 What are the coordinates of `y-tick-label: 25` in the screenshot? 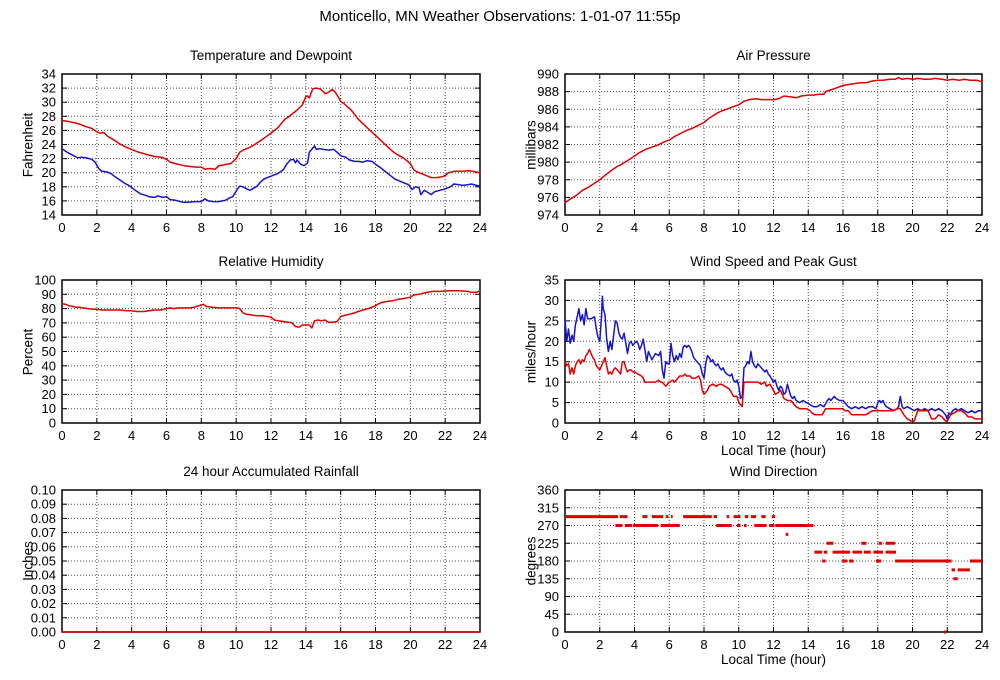 It's located at (552, 320).